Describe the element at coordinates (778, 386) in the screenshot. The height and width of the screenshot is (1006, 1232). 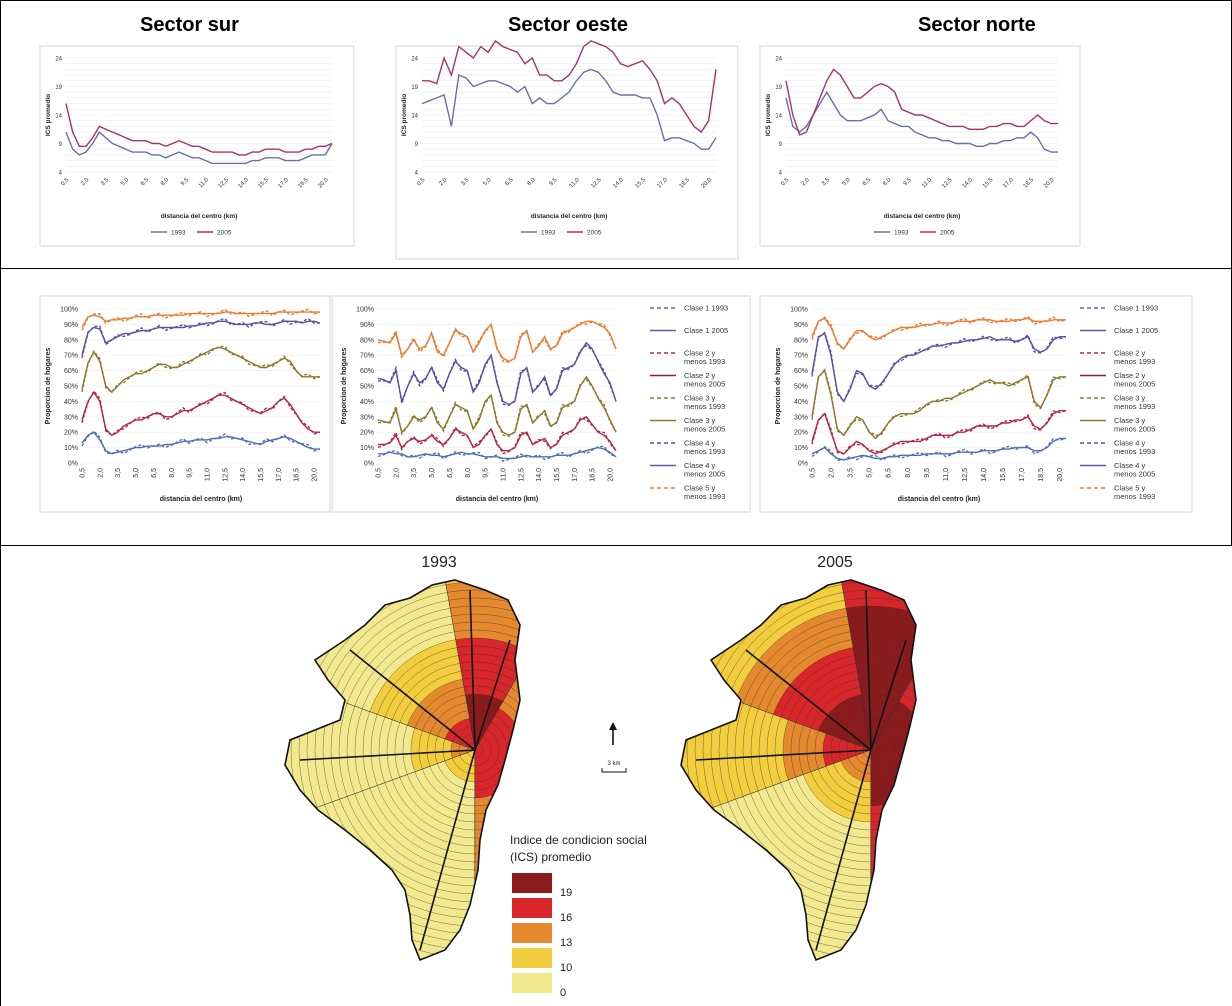
I see `y-axis-title: Proporcion de hogares` at that location.